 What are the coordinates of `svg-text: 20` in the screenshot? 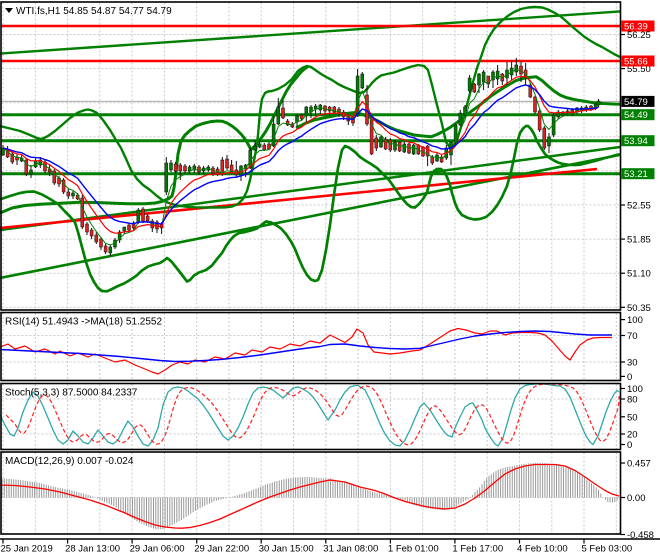 It's located at (632, 435).